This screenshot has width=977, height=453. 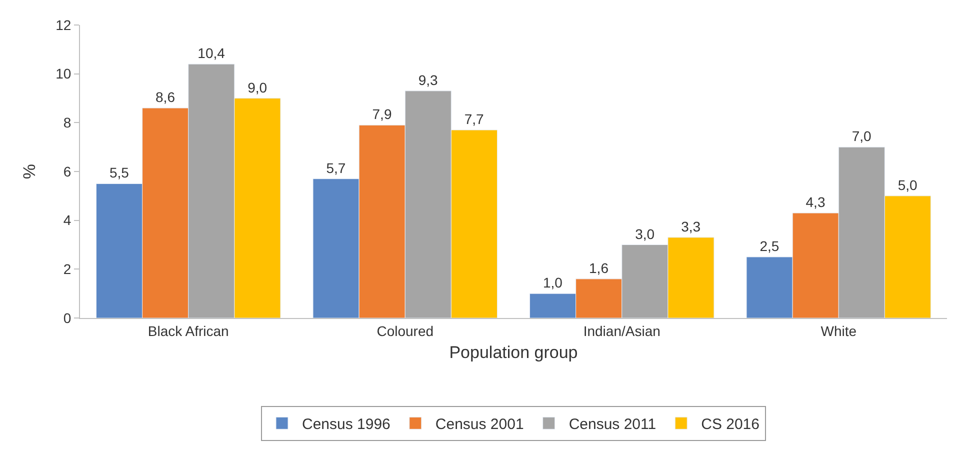 I want to click on x-tick-label: Coloured, so click(x=405, y=330).